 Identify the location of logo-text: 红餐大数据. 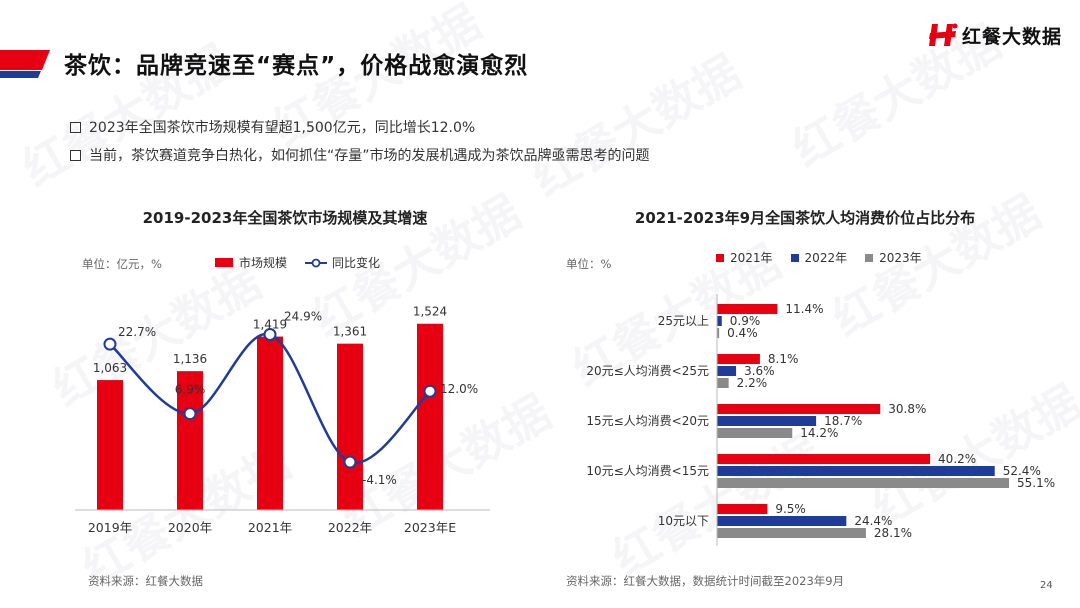
(1012, 36).